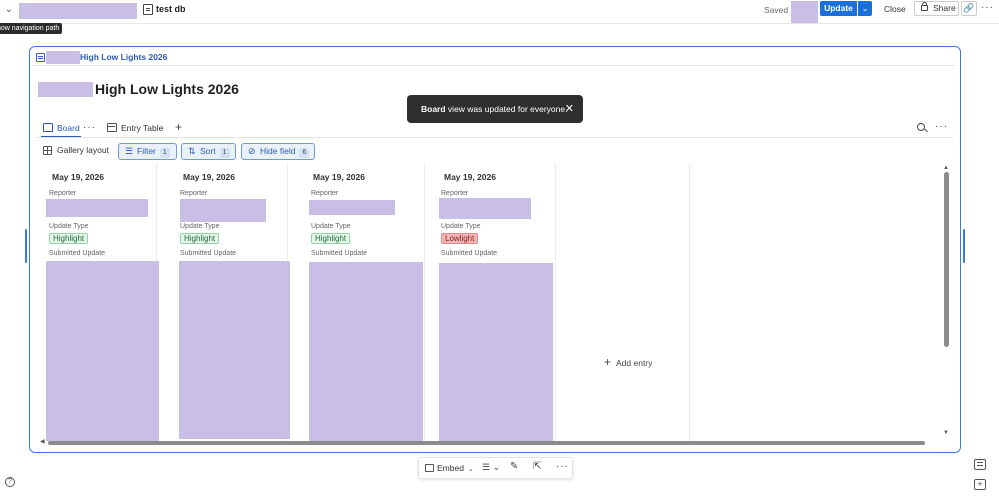 This screenshot has width=999, height=498. I want to click on scroll-left-icon: ◀, so click(42, 442).